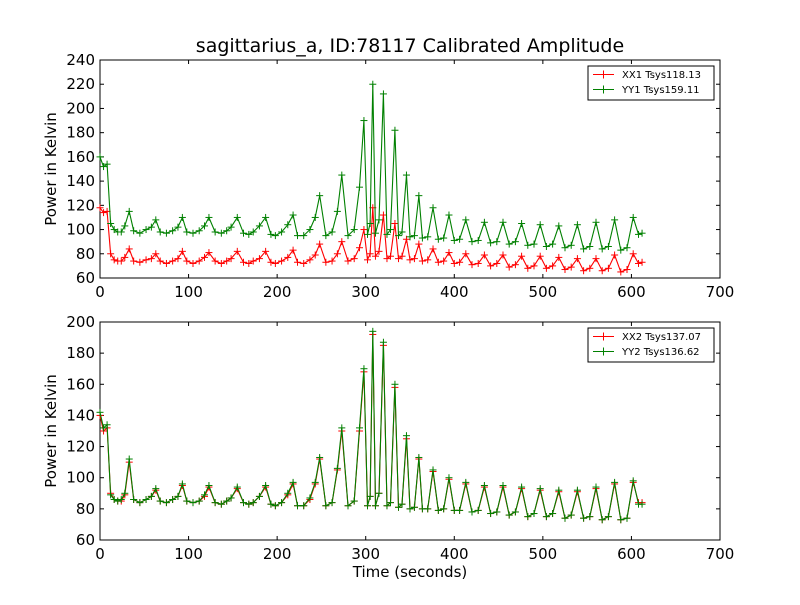 The image size is (800, 605). I want to click on bottom-legend-marker-yy2, so click(603, 351).